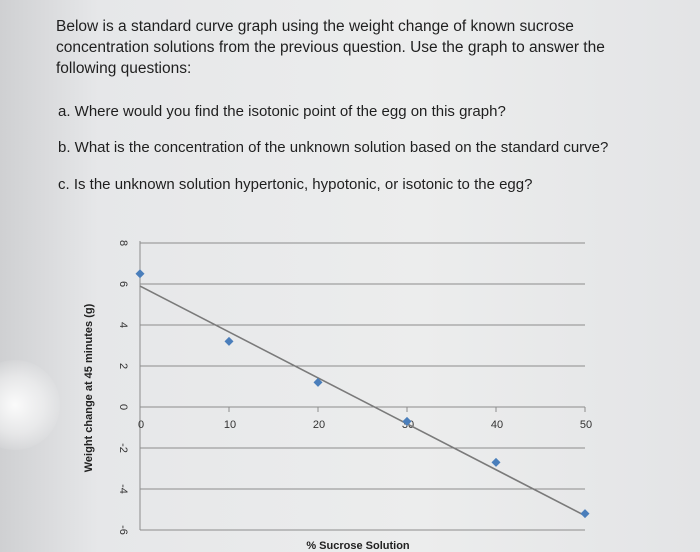 The height and width of the screenshot is (552, 700). What do you see at coordinates (123, 448) in the screenshot?
I see `y-tick-label: -2` at bounding box center [123, 448].